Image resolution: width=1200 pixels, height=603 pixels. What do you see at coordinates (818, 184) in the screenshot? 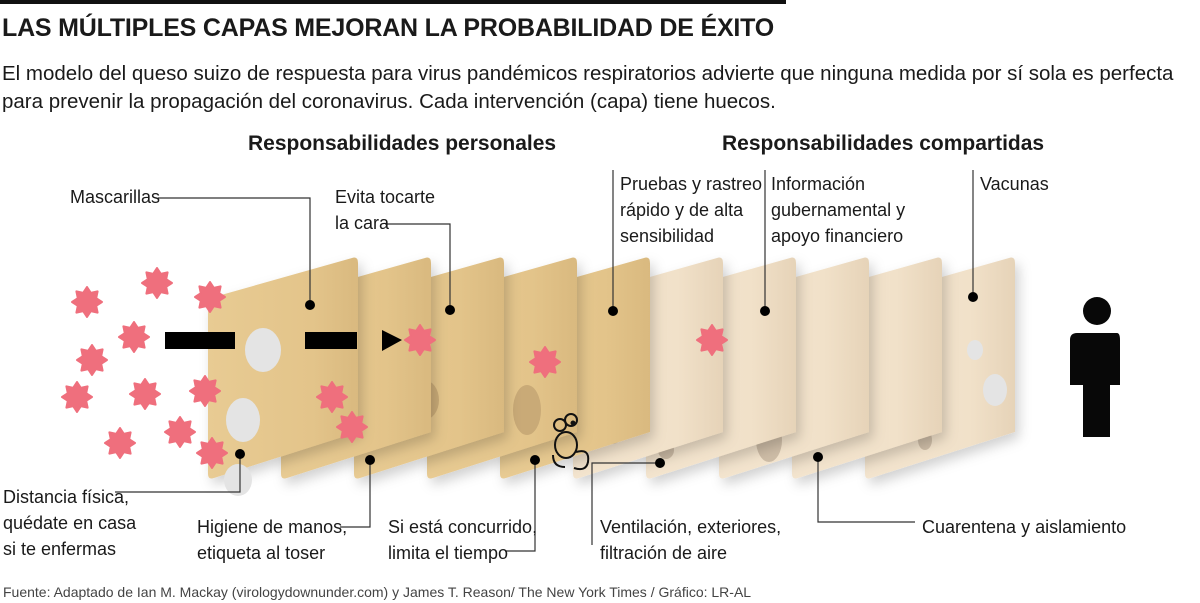
I see `label-gov-1: Información` at bounding box center [818, 184].